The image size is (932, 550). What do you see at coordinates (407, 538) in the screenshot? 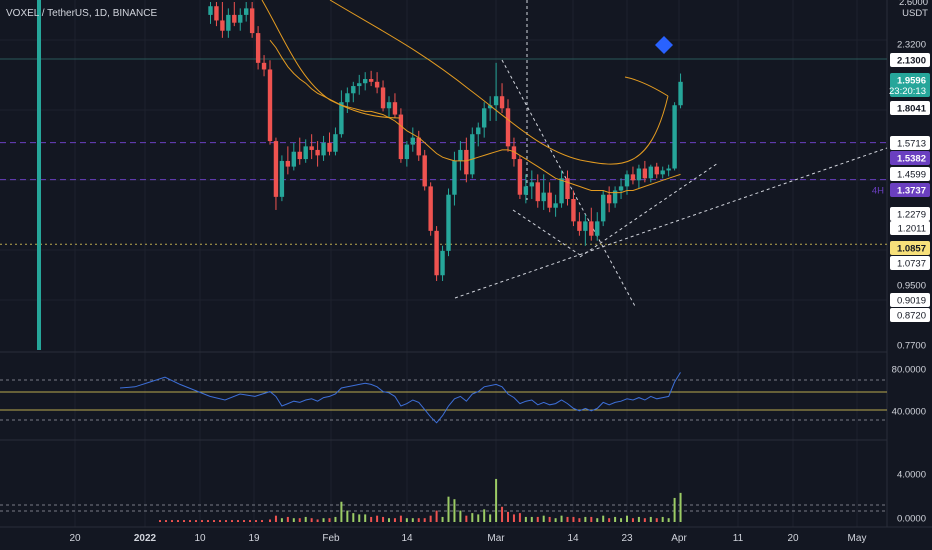
I see `time-axis-label: 14` at bounding box center [407, 538].